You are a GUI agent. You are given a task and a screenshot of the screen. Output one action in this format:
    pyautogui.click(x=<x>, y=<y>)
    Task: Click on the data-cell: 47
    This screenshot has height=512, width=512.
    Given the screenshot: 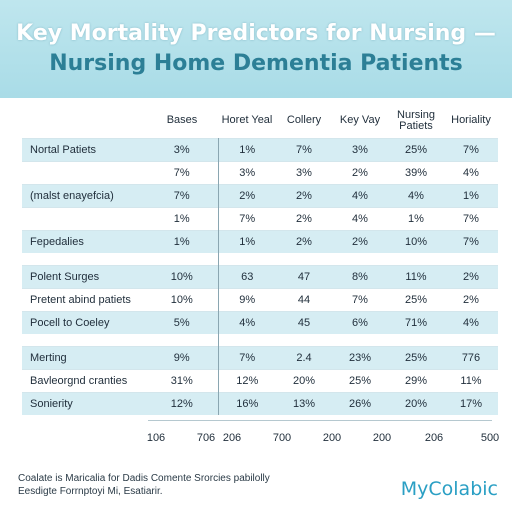 What is the action you would take?
    pyautogui.click(x=304, y=276)
    